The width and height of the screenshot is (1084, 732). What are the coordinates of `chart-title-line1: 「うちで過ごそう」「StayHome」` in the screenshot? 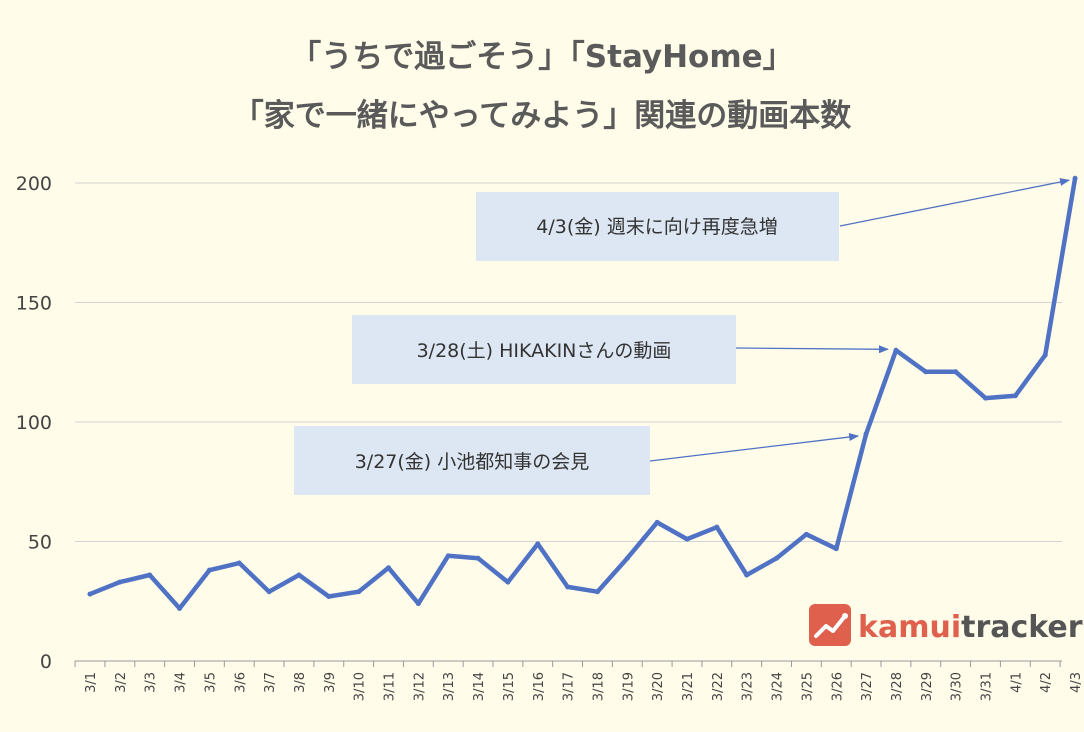 It's located at (542, 57).